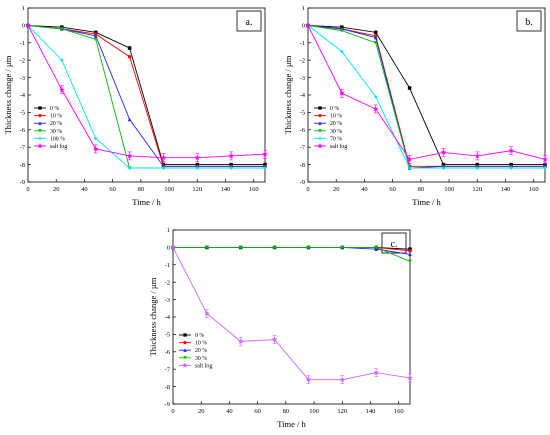 The height and width of the screenshot is (435, 550). I want to click on legend: 0 % 10 %20 % 30 %100 %salt fog, so click(50, 128).